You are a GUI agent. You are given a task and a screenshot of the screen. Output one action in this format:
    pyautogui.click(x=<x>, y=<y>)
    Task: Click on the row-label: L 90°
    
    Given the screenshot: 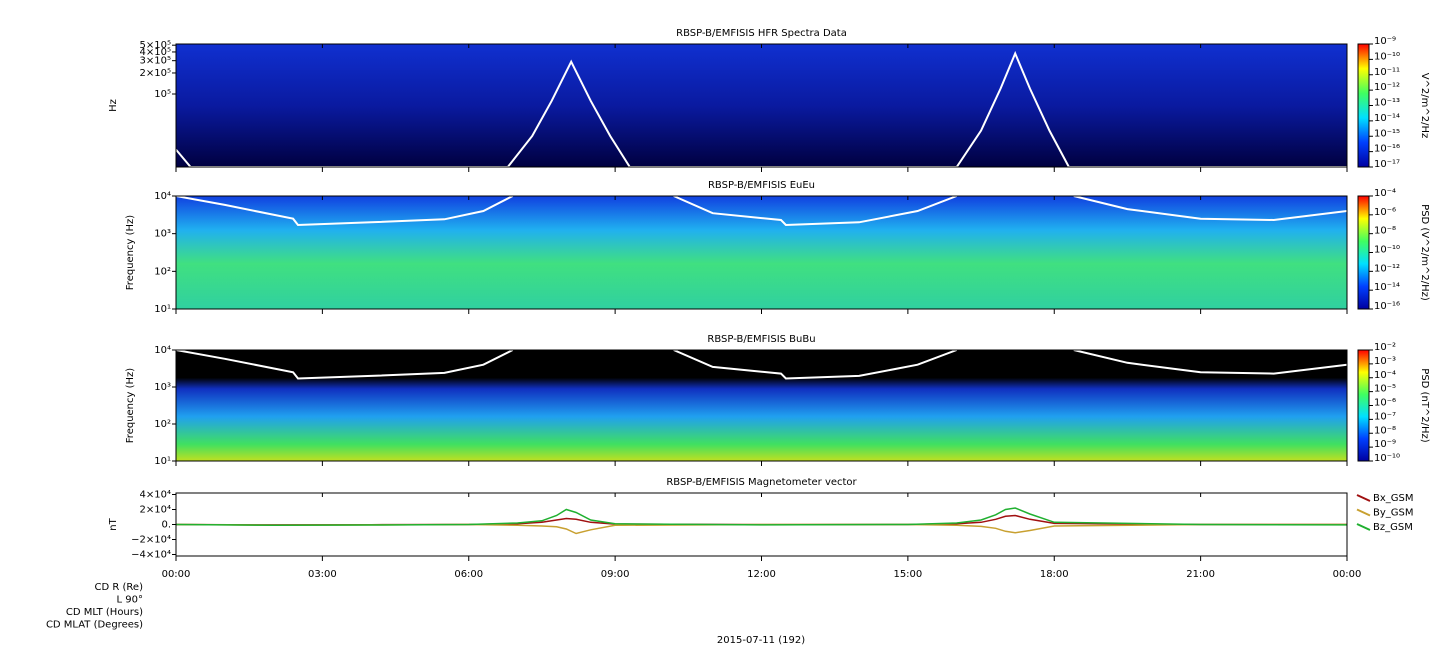 What is the action you would take?
    pyautogui.click(x=130, y=600)
    